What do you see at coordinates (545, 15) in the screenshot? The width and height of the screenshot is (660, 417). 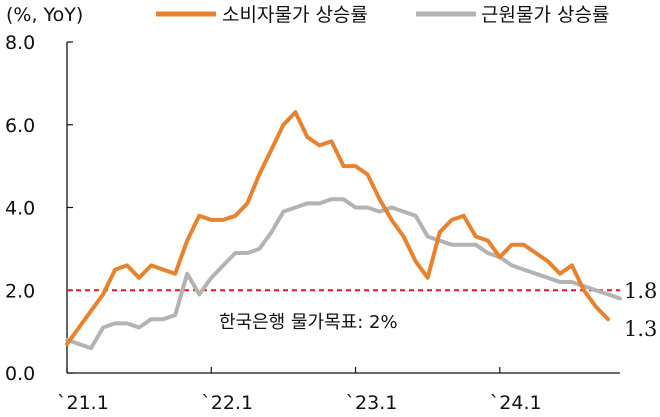 I see `legend-label-core: 근원물가 상승률` at bounding box center [545, 15].